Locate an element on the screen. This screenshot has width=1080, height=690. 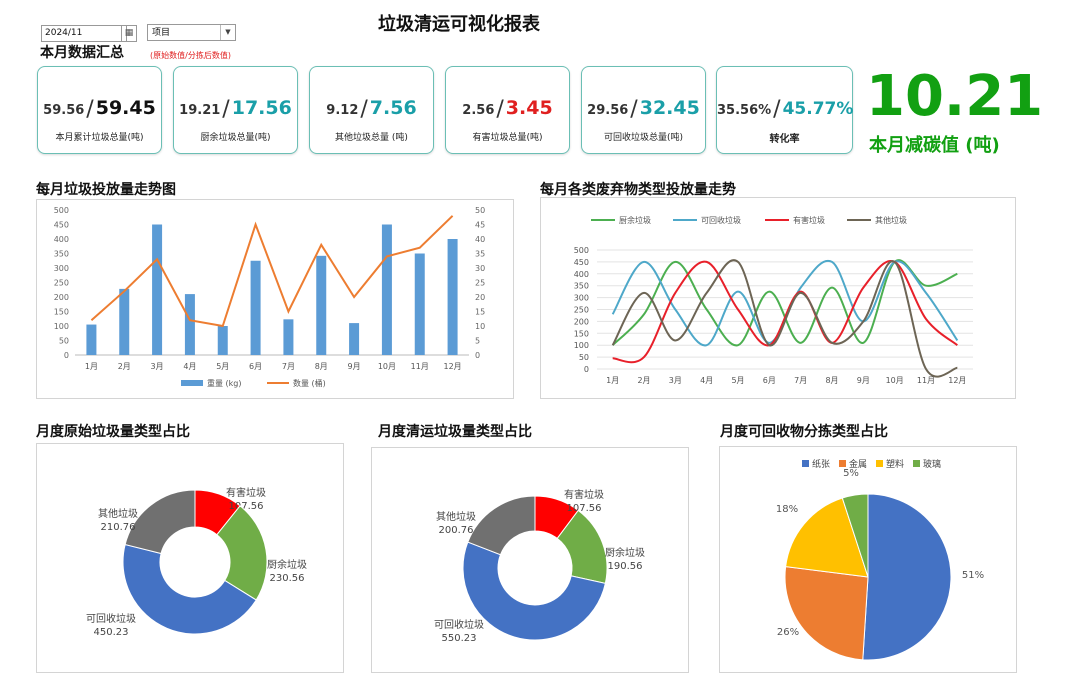
legend-label: 玻璃 is located at coordinates (932, 464).